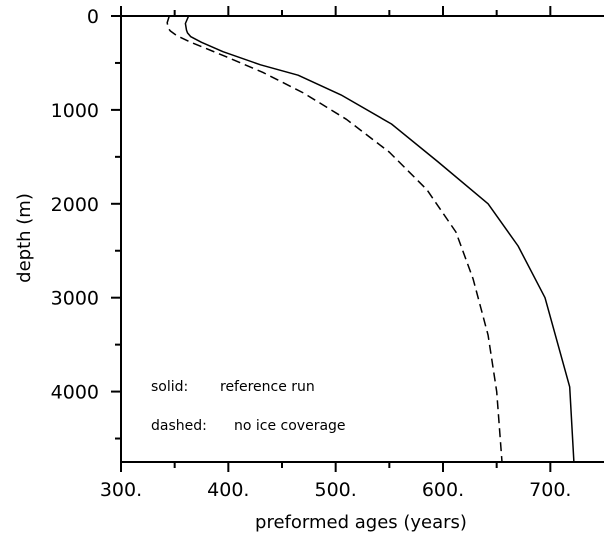 The width and height of the screenshot is (604, 538). I want to click on y-axis-title: depth (m), so click(24, 238).